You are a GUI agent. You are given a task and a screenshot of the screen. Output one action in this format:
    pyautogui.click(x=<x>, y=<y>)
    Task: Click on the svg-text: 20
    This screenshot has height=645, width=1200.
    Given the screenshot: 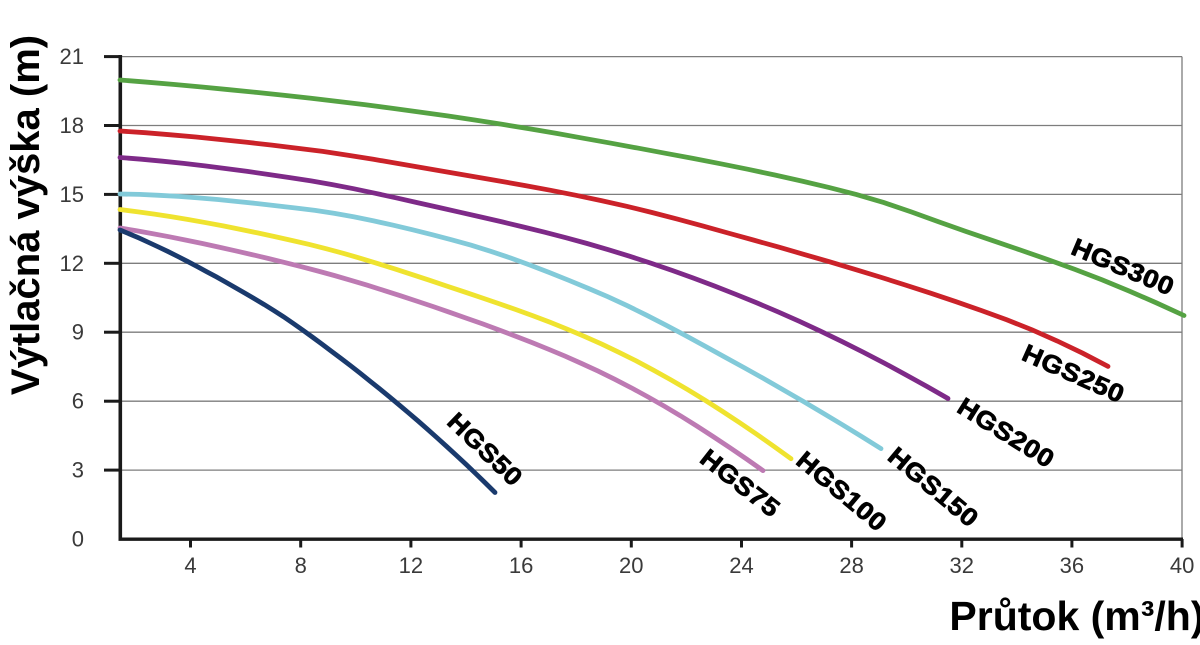 What is the action you would take?
    pyautogui.click(x=631, y=565)
    